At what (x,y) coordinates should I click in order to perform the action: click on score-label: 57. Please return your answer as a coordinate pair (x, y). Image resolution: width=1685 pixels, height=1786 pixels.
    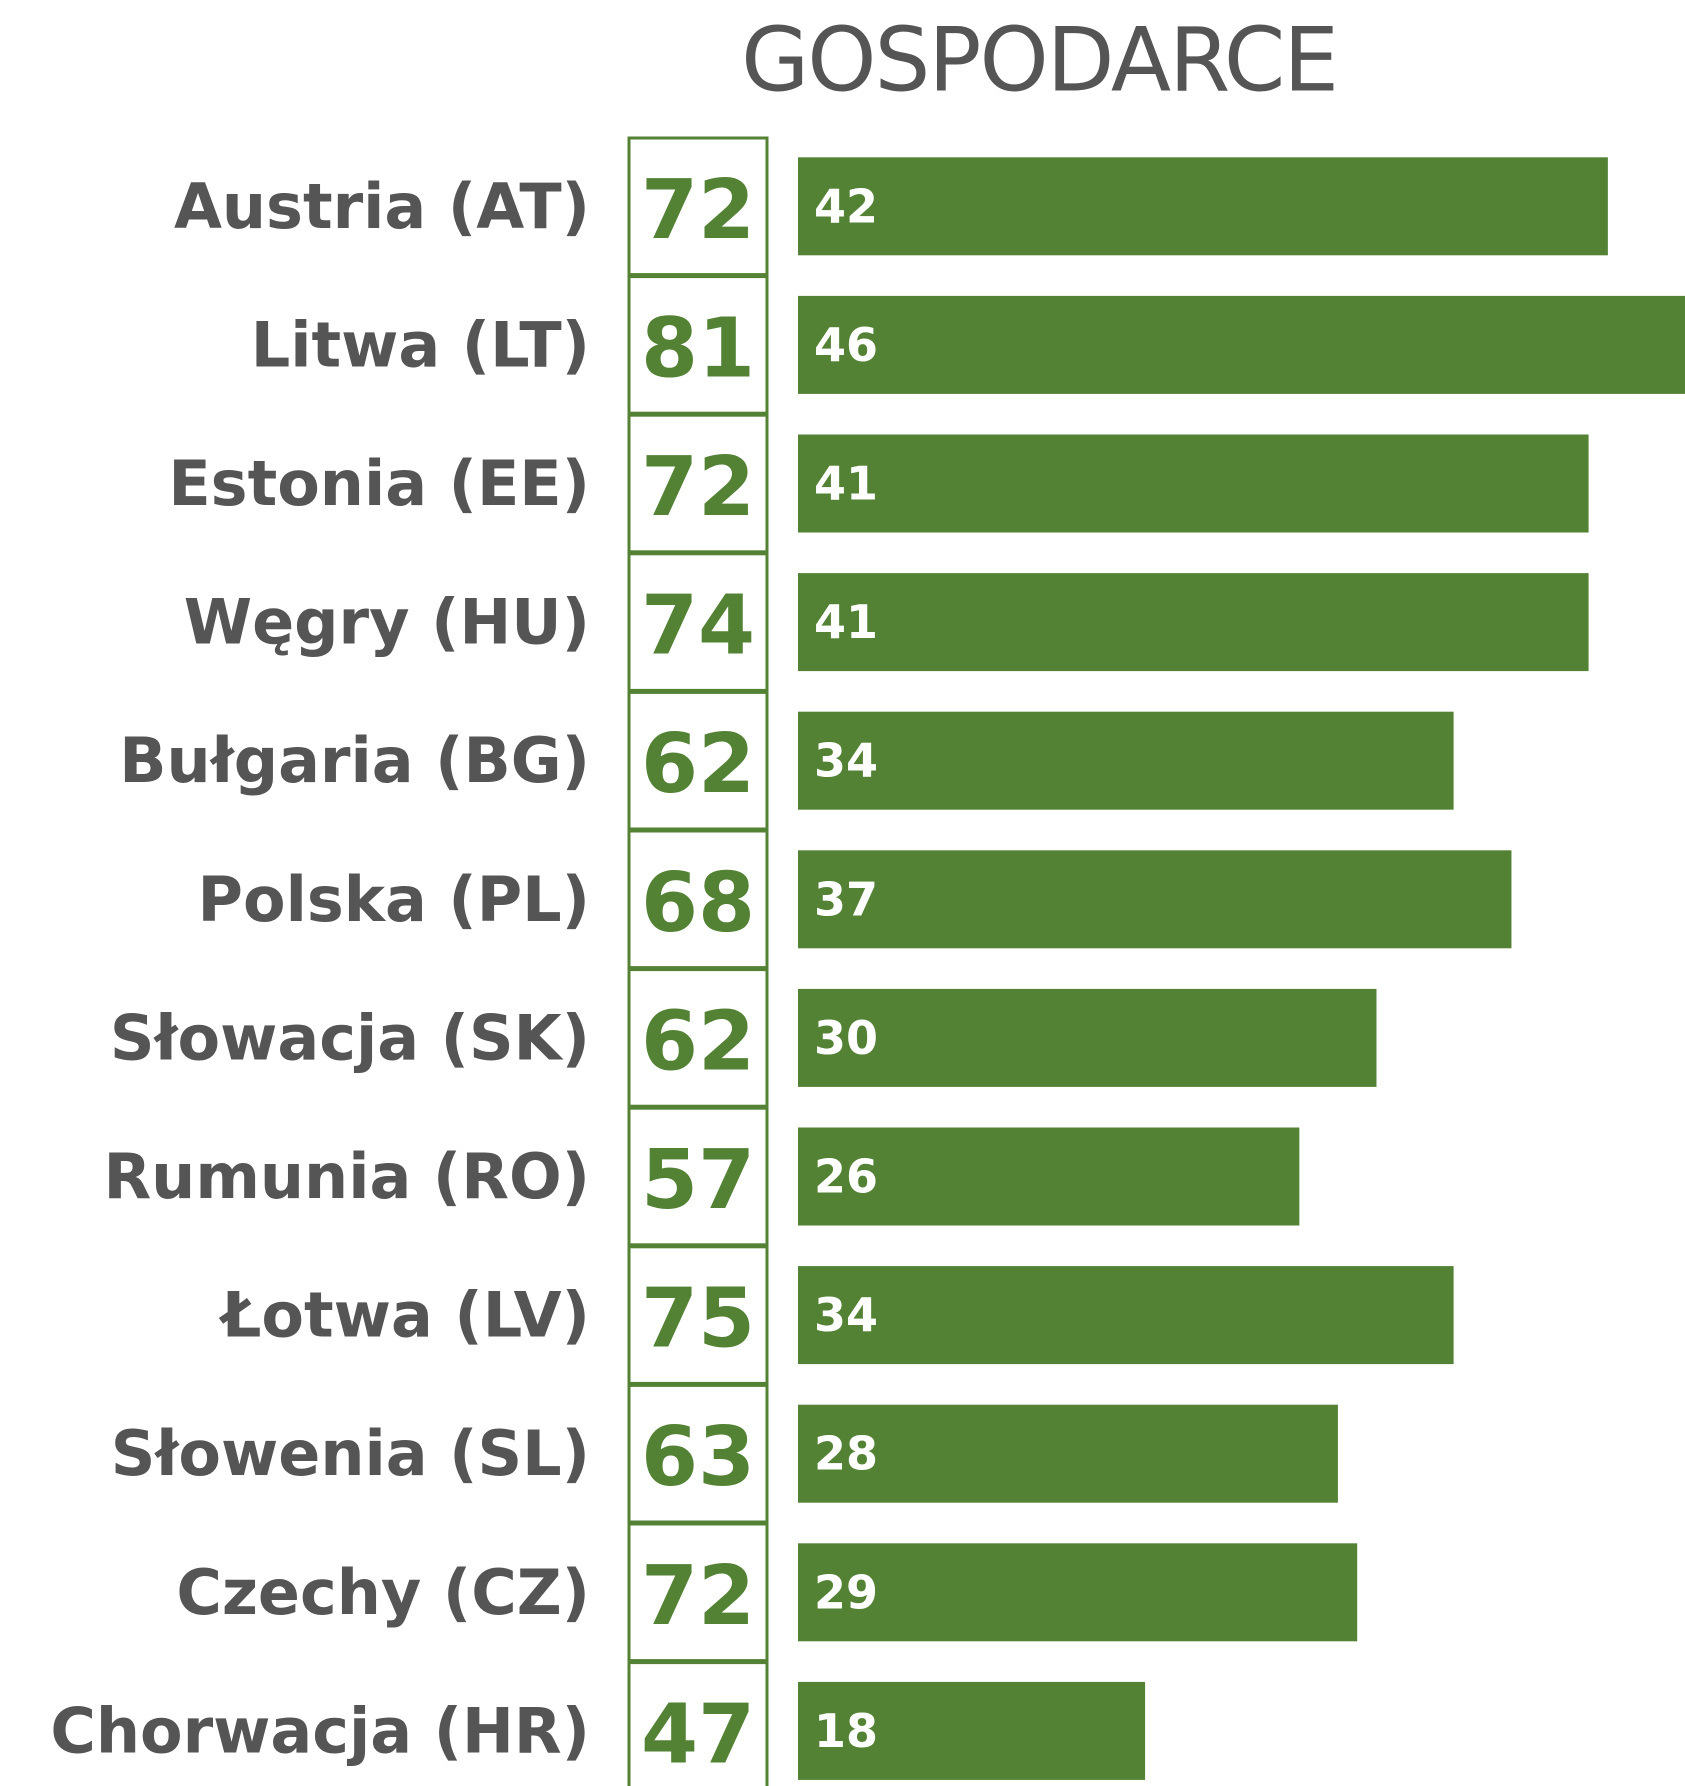
    Looking at the image, I should click on (698, 1180).